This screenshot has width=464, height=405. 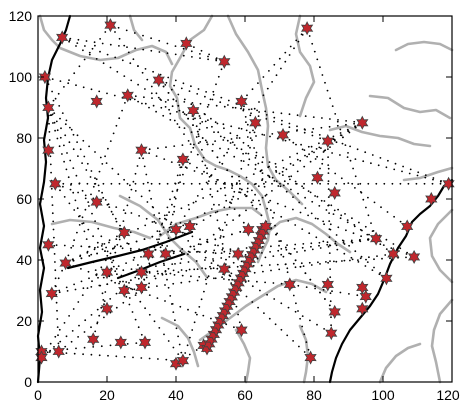 I want to click on x-tick-label-20: 20, so click(x=107, y=395).